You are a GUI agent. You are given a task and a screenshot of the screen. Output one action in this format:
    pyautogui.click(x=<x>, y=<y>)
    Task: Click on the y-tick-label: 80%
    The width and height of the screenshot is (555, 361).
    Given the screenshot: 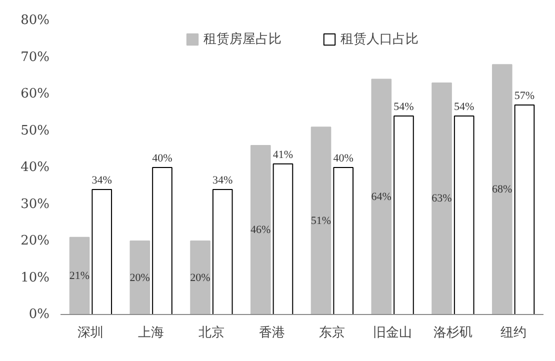 What is the action you would take?
    pyautogui.click(x=35, y=20)
    